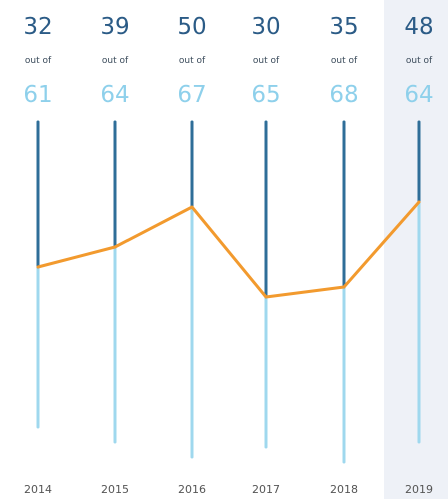  Describe the element at coordinates (265, 95) in the screenshot. I see `total-value: 65` at that location.